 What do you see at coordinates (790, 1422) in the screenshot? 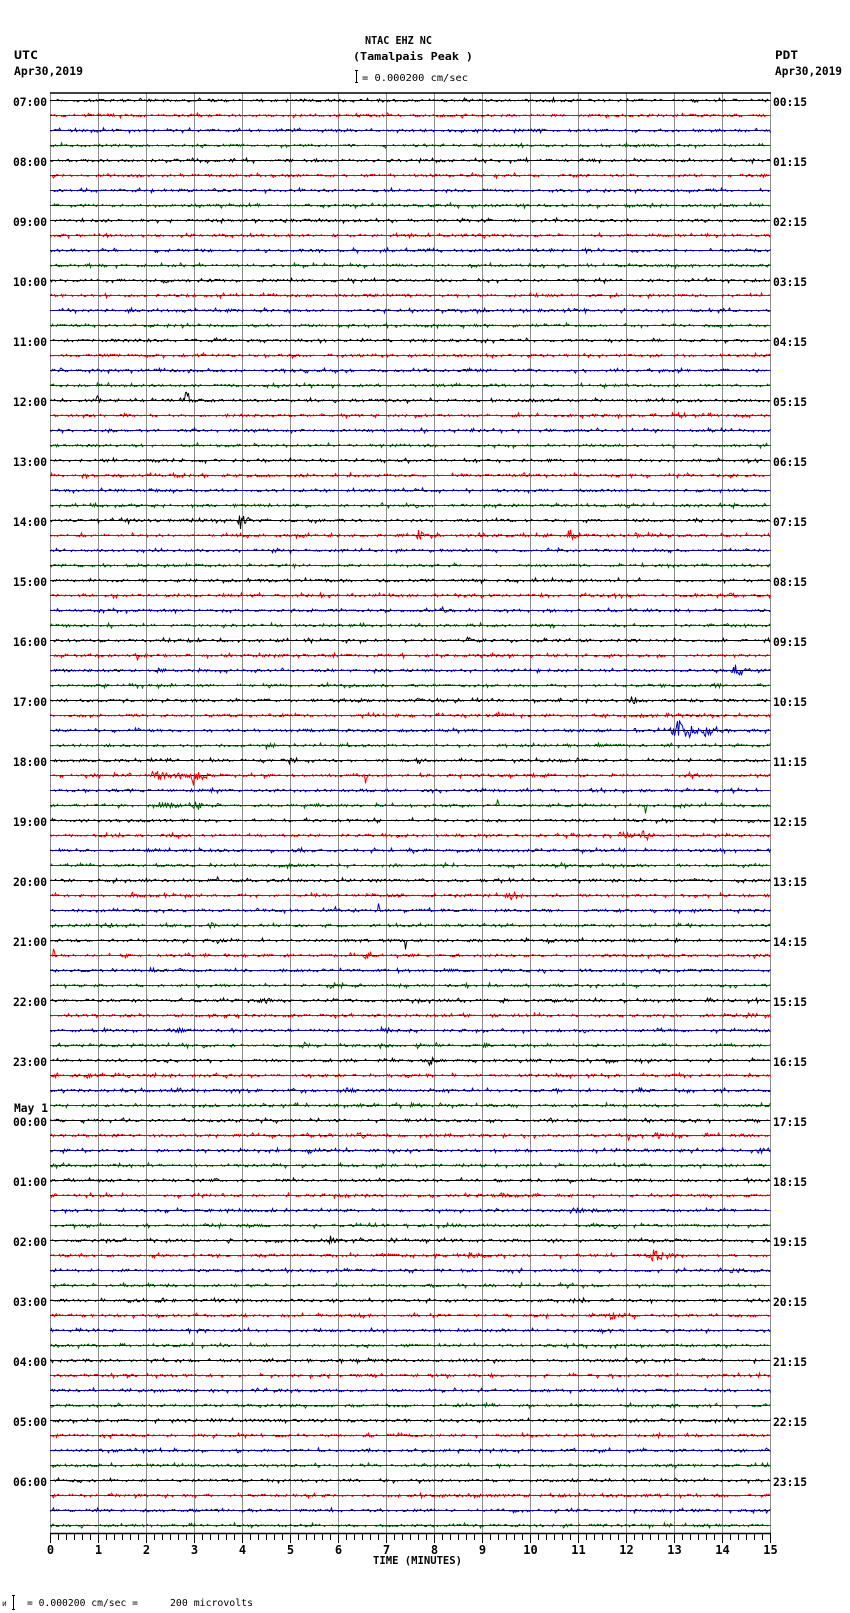
I see `pdt-hour-label: 22:15` at bounding box center [790, 1422].